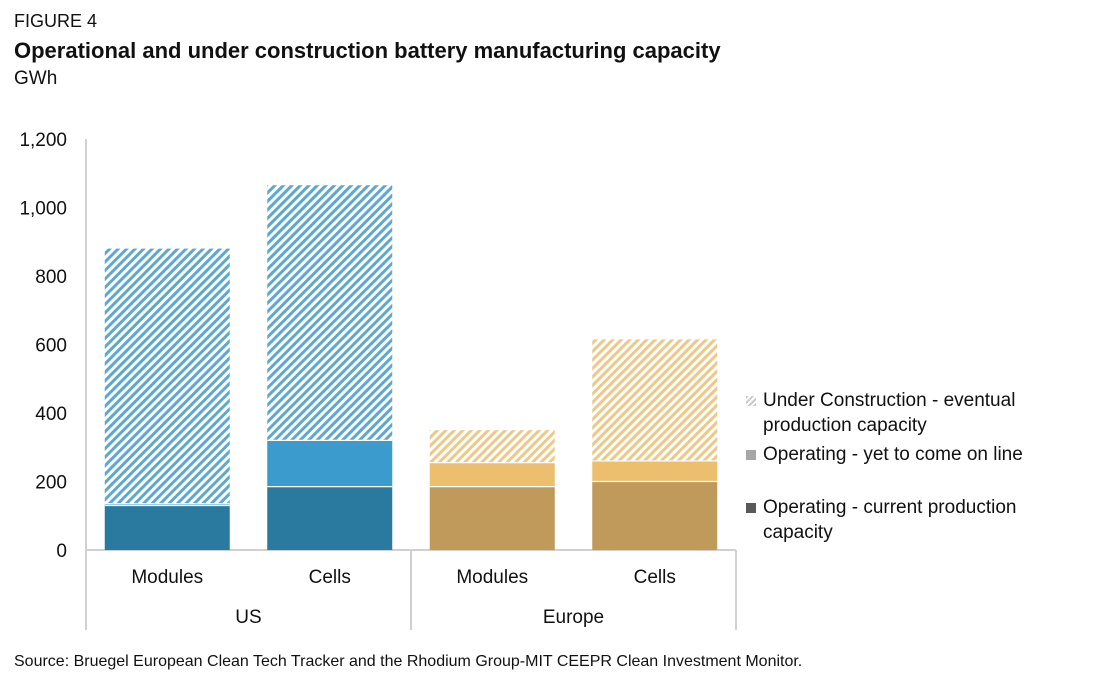  Describe the element at coordinates (43, 140) in the screenshot. I see `y-tick-label: 1,200` at that location.